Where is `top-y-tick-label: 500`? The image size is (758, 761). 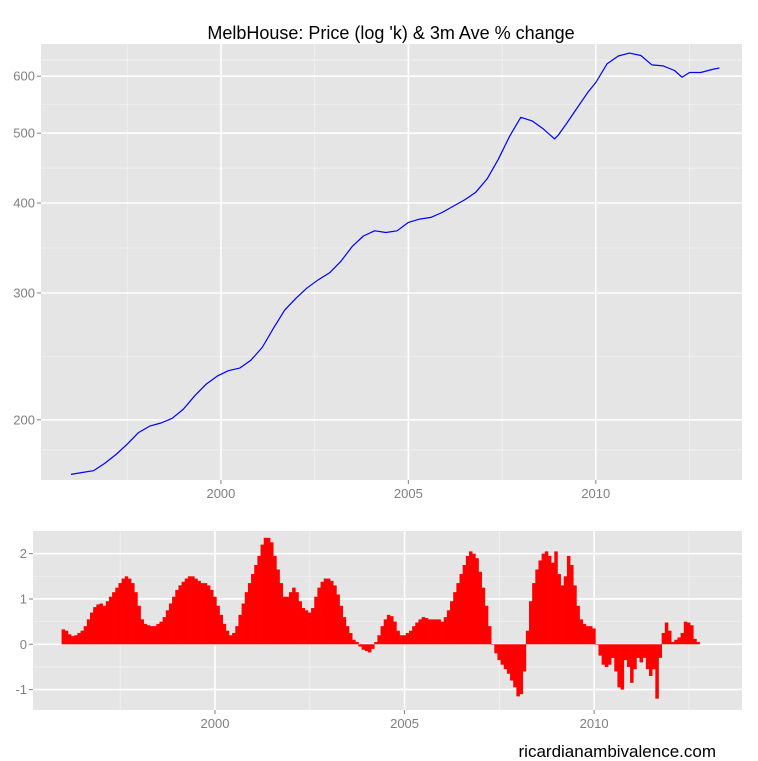
top-y-tick-label: 500 is located at coordinates (24, 133).